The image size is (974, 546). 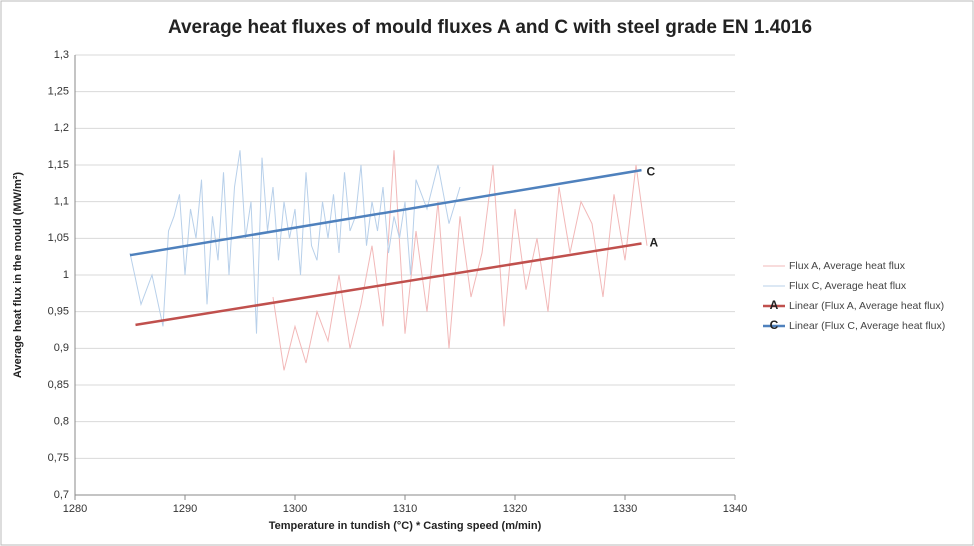 I want to click on x-tick-label: 1310, so click(x=405, y=509).